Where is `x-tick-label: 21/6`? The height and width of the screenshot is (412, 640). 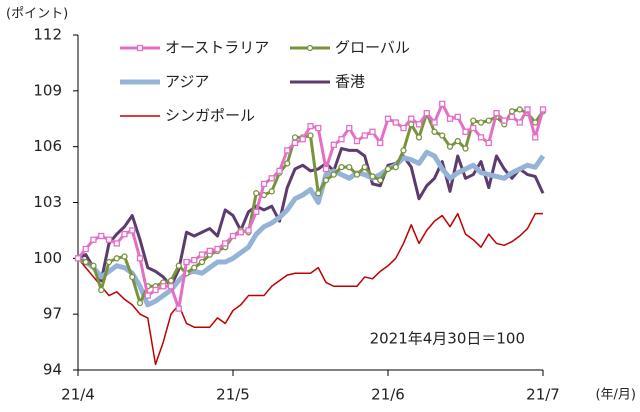 x-tick-label: 21/6 is located at coordinates (388, 395).